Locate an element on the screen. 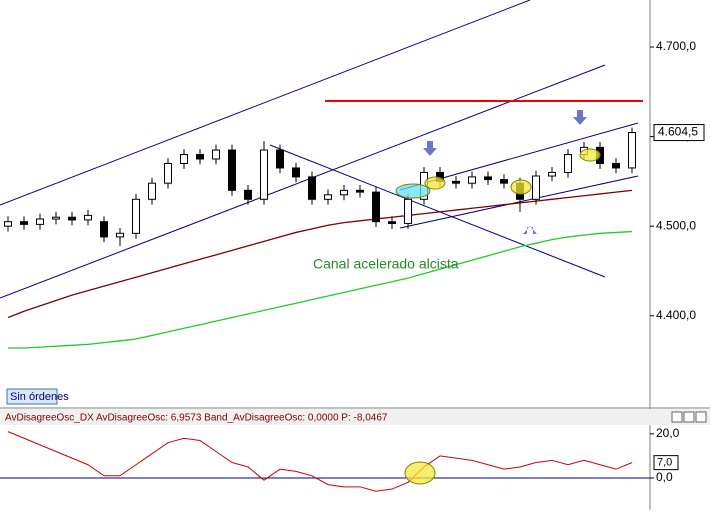  indicator-header is located at coordinates (355, 417).